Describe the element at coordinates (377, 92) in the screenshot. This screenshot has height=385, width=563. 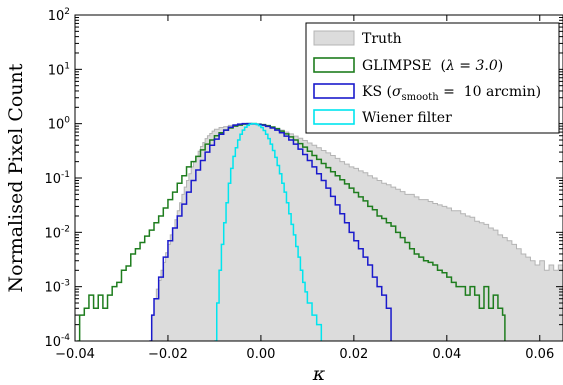
I see `legend-ks-prefix: KS (` at that location.